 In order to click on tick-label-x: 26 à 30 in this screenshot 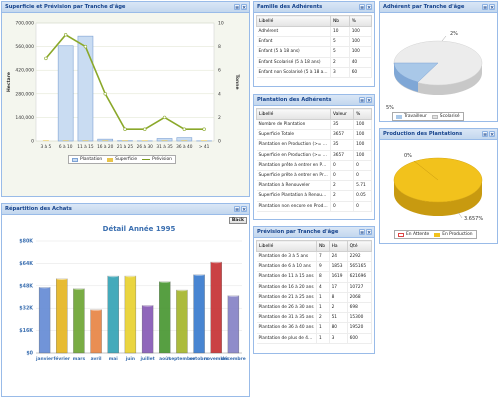, I will do `click(145, 146)`.